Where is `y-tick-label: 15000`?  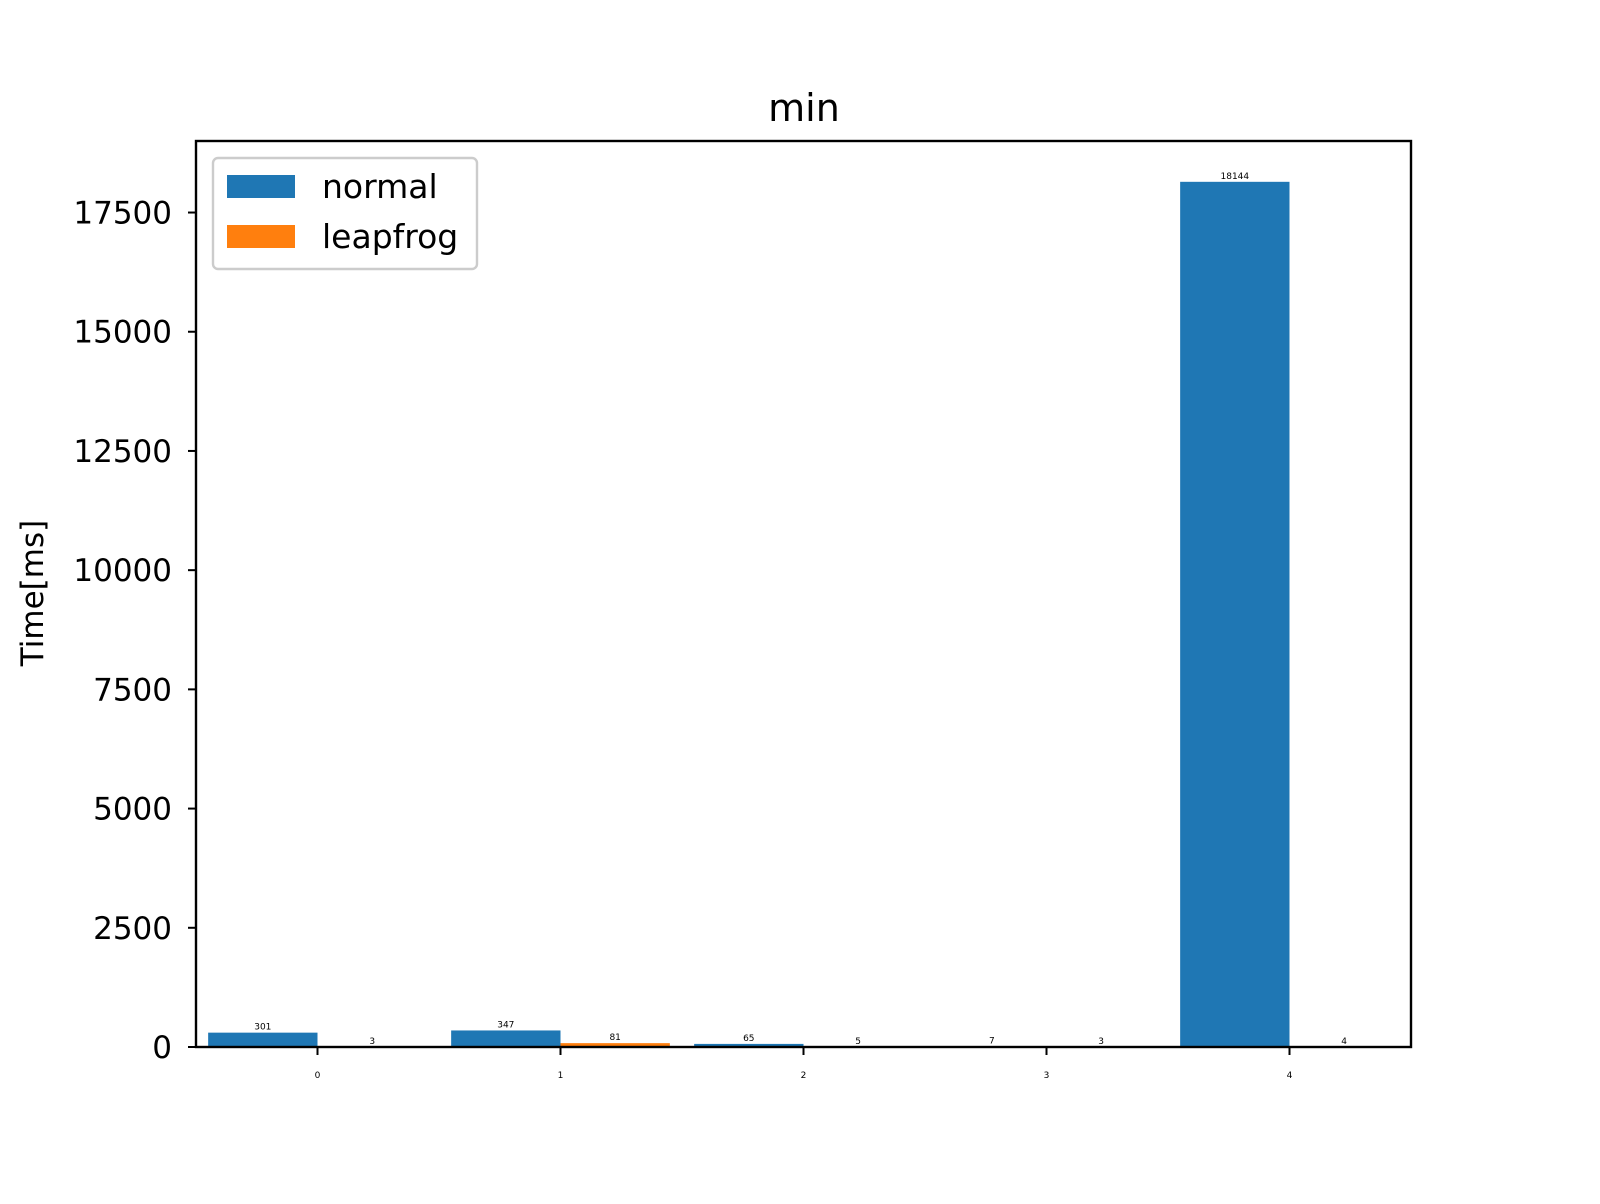
y-tick-label: 15000 is located at coordinates (122, 333).